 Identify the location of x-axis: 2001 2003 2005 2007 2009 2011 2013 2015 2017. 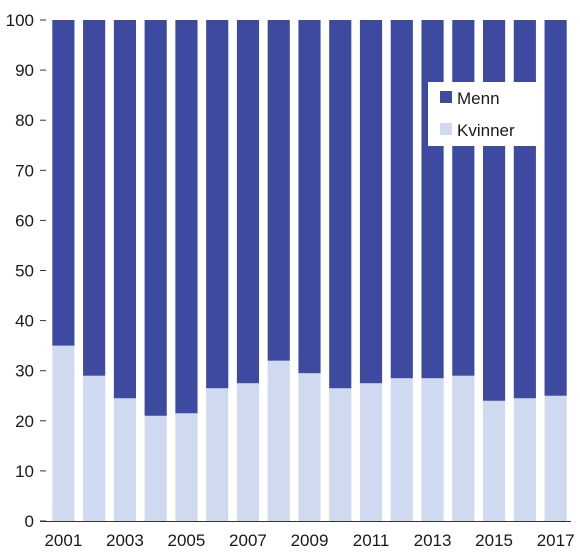
(307, 535).